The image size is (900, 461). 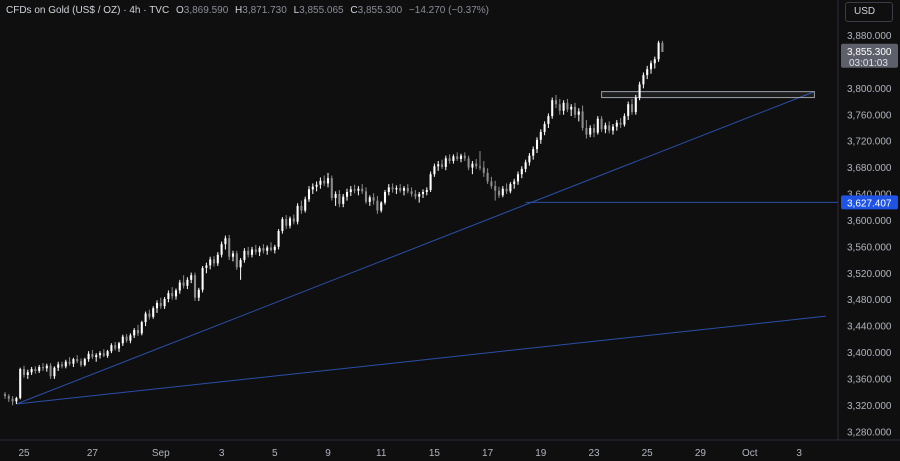 What do you see at coordinates (869, 195) in the screenshot?
I see `y-tick-label: 3,640.000` at bounding box center [869, 195].